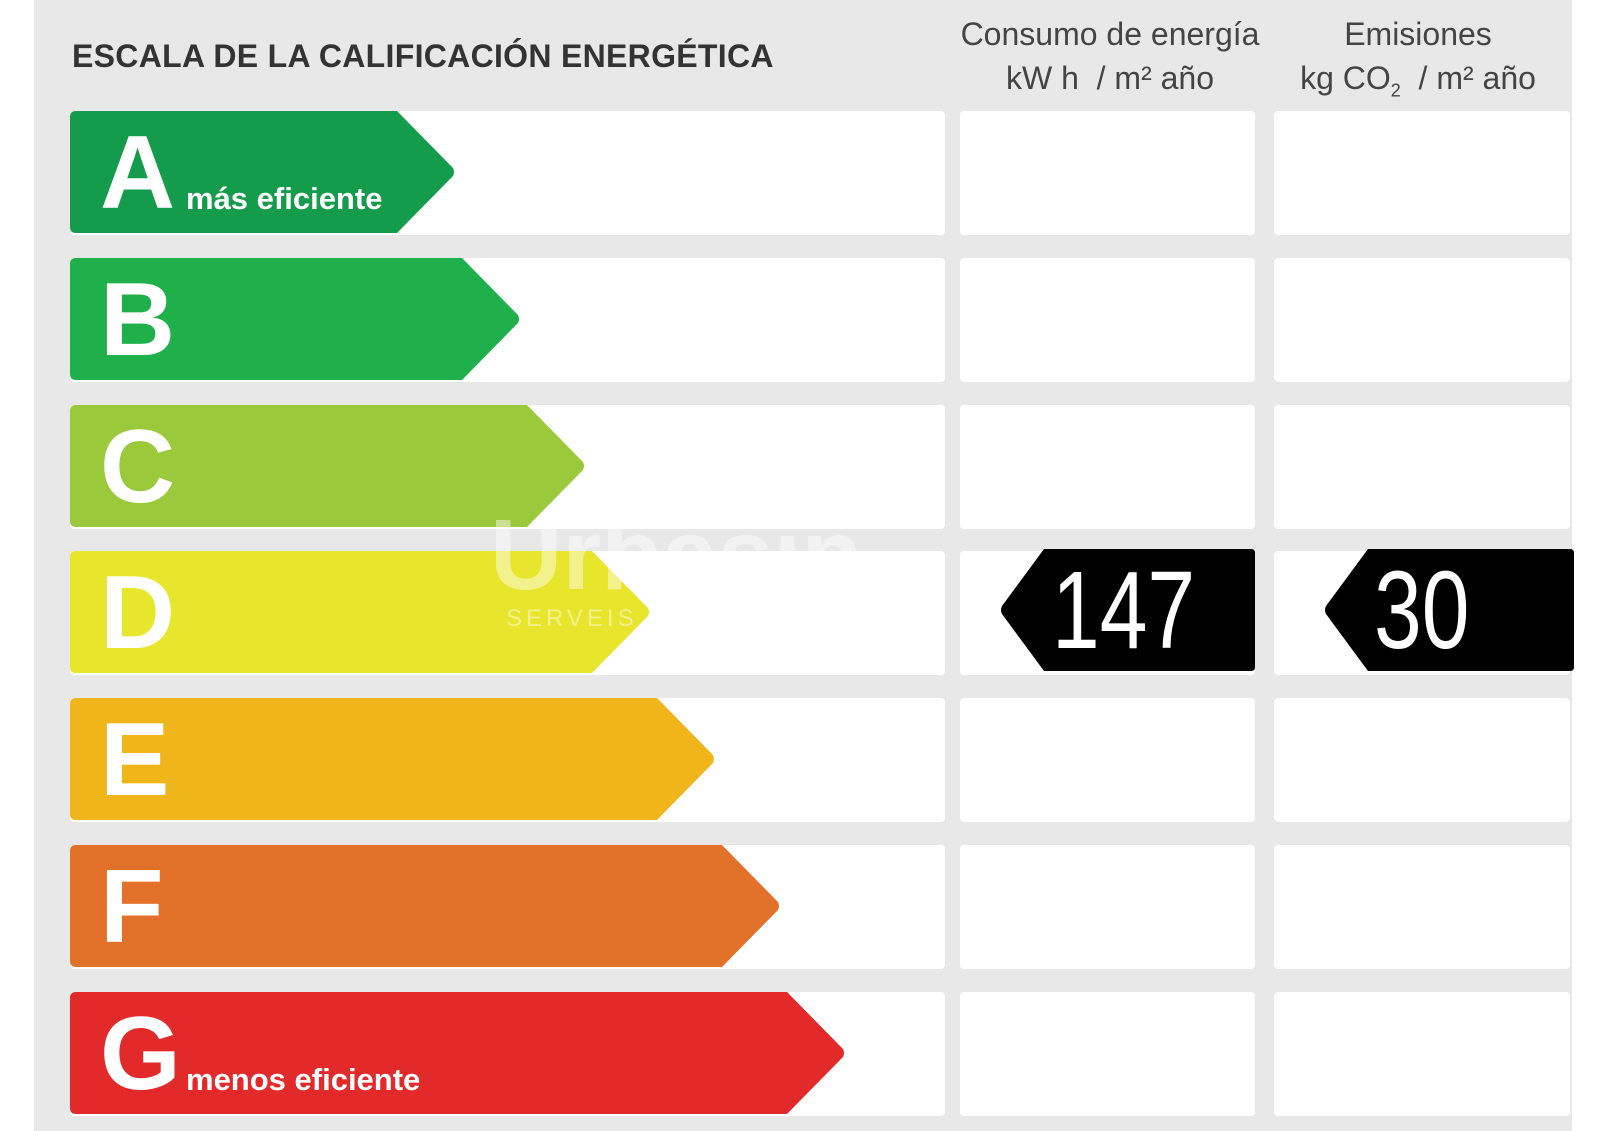 The width and height of the screenshot is (1600, 1131). Describe the element at coordinates (284, 198) in the screenshot. I see `rating-sublabel: más eficiente` at that location.